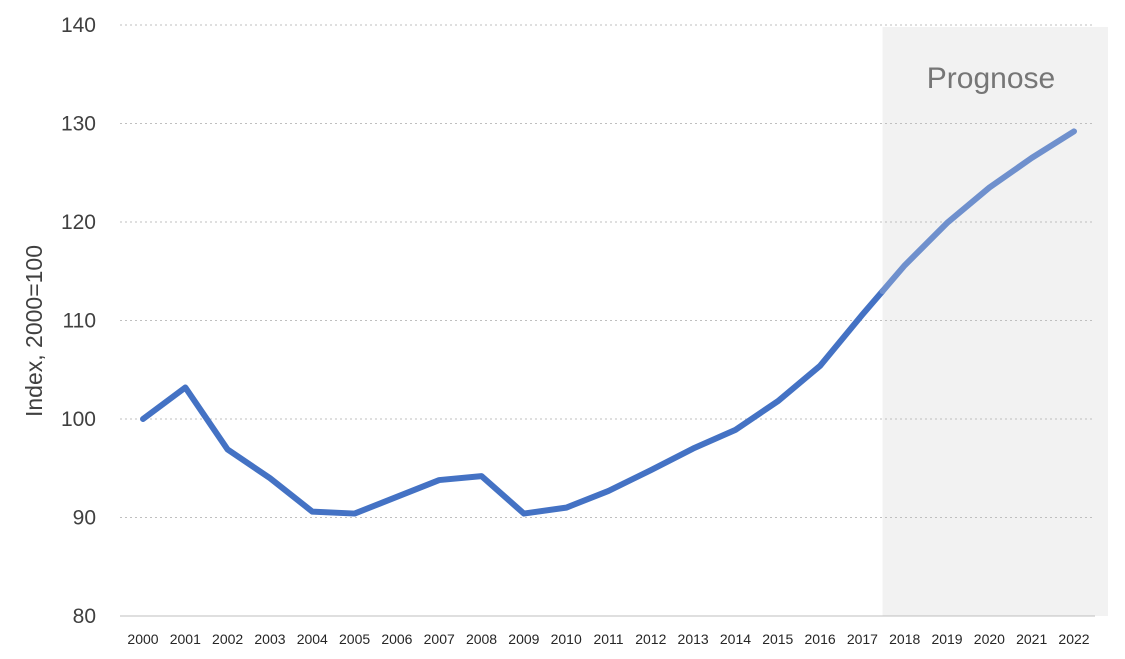 The height and width of the screenshot is (659, 1125). Describe the element at coordinates (78, 124) in the screenshot. I see `y-tick-label: 130` at that location.